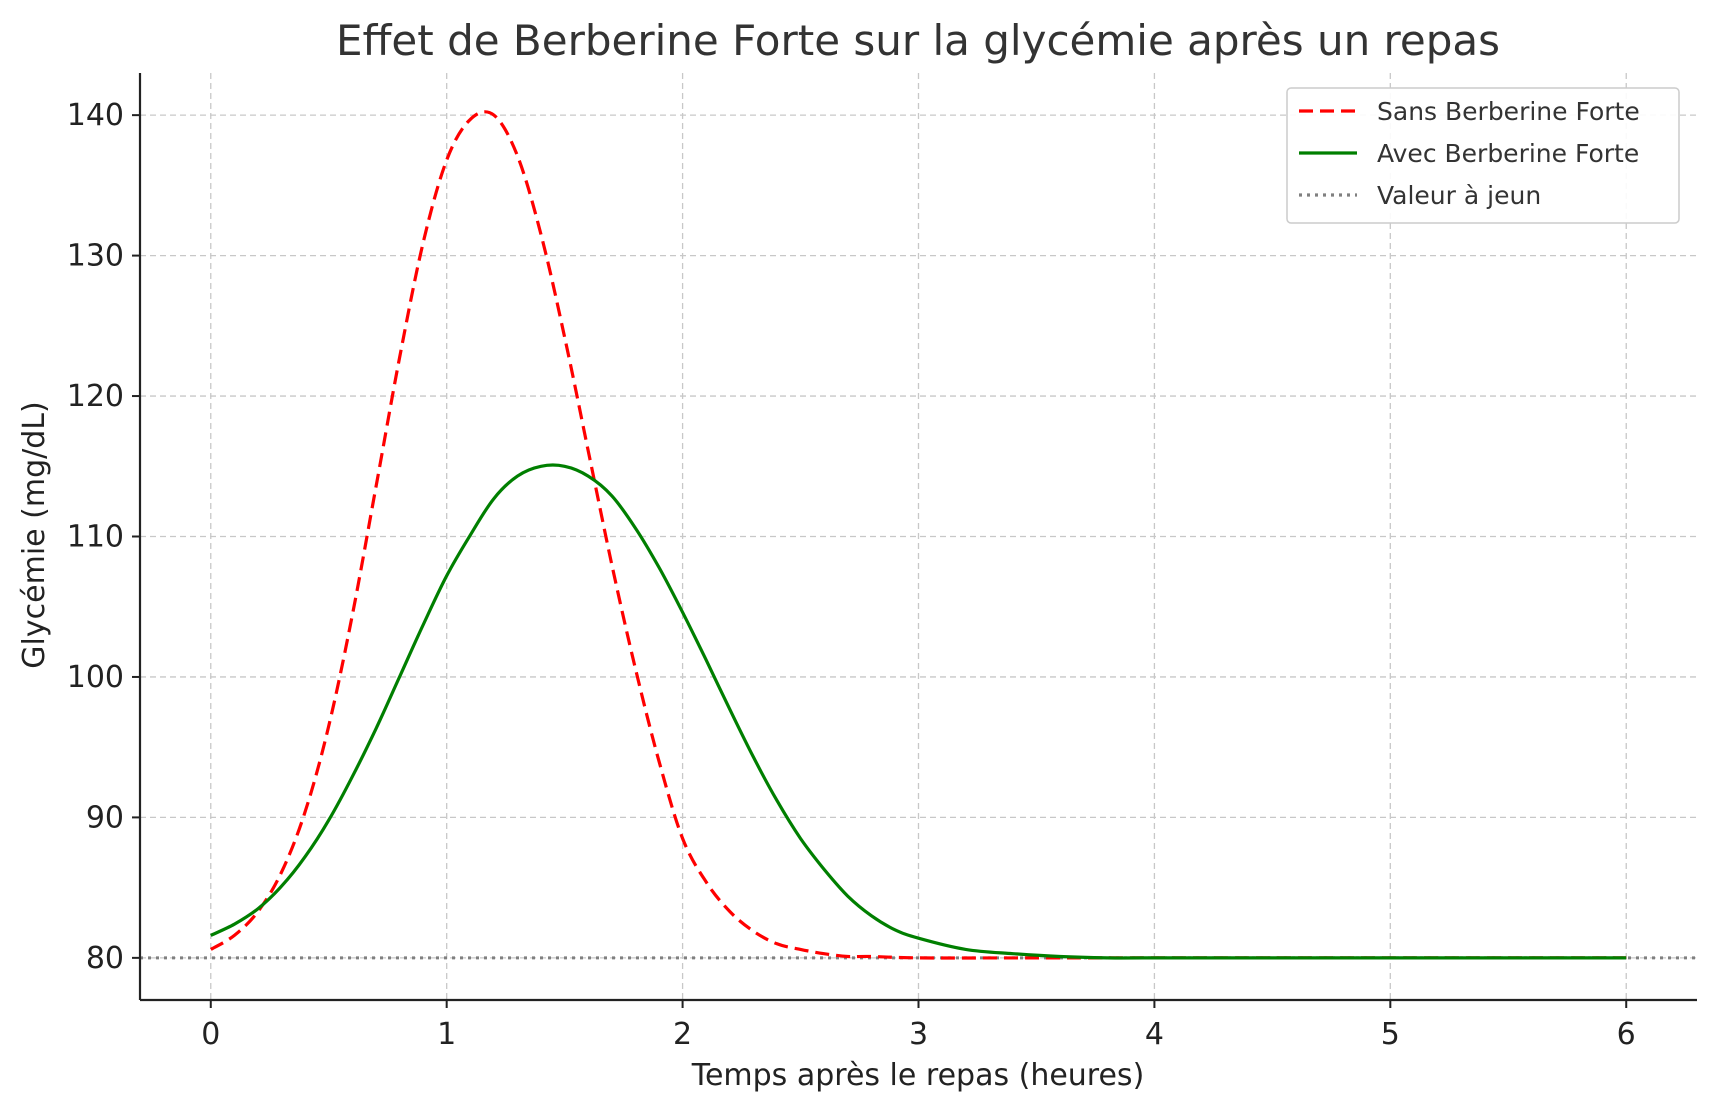 Image resolution: width=1709 pixels, height=1105 pixels. Describe the element at coordinates (95, 537) in the screenshot. I see `y-tick-label: 110` at that location.